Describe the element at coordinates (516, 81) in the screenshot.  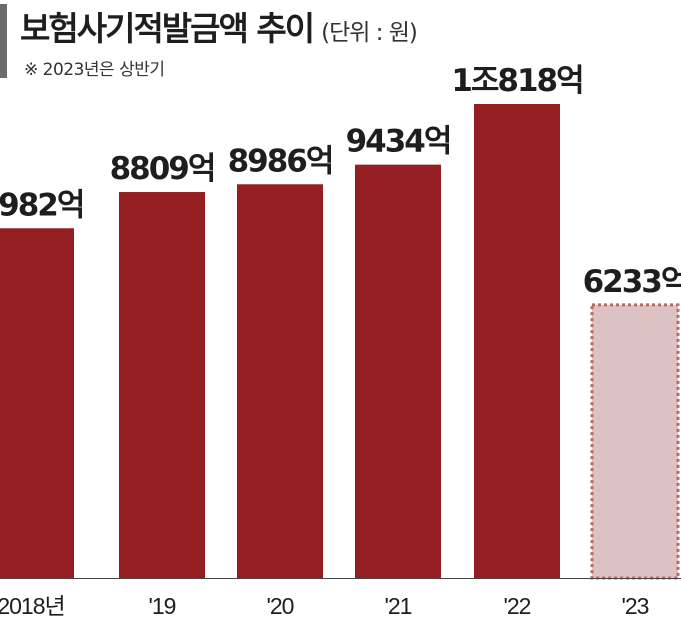
I see `value-label-4: 1조818억` at that location.